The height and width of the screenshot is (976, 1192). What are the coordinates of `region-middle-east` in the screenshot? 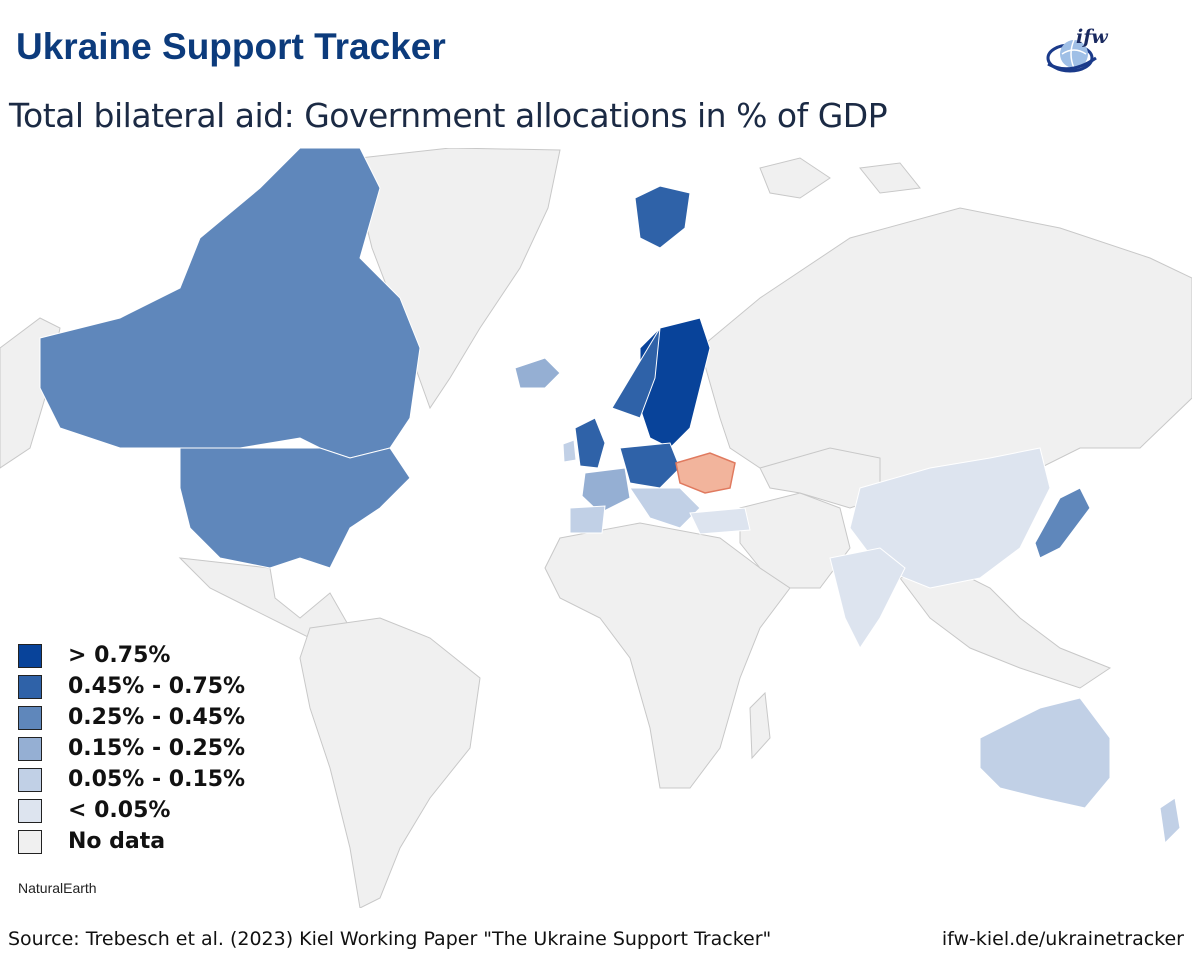 It's located at (795, 540).